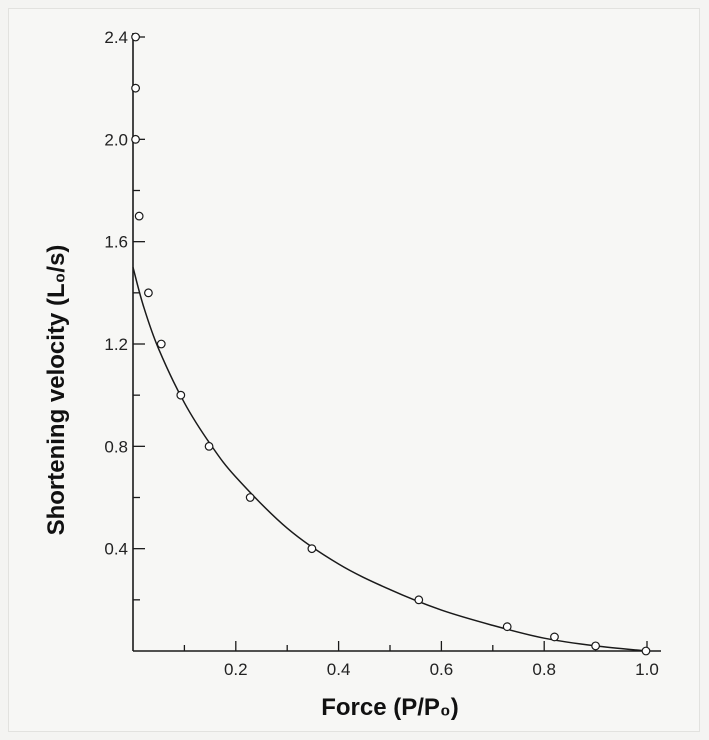 This screenshot has width=709, height=740. Describe the element at coordinates (116, 344) in the screenshot. I see `y-tick-label: 1.2` at that location.